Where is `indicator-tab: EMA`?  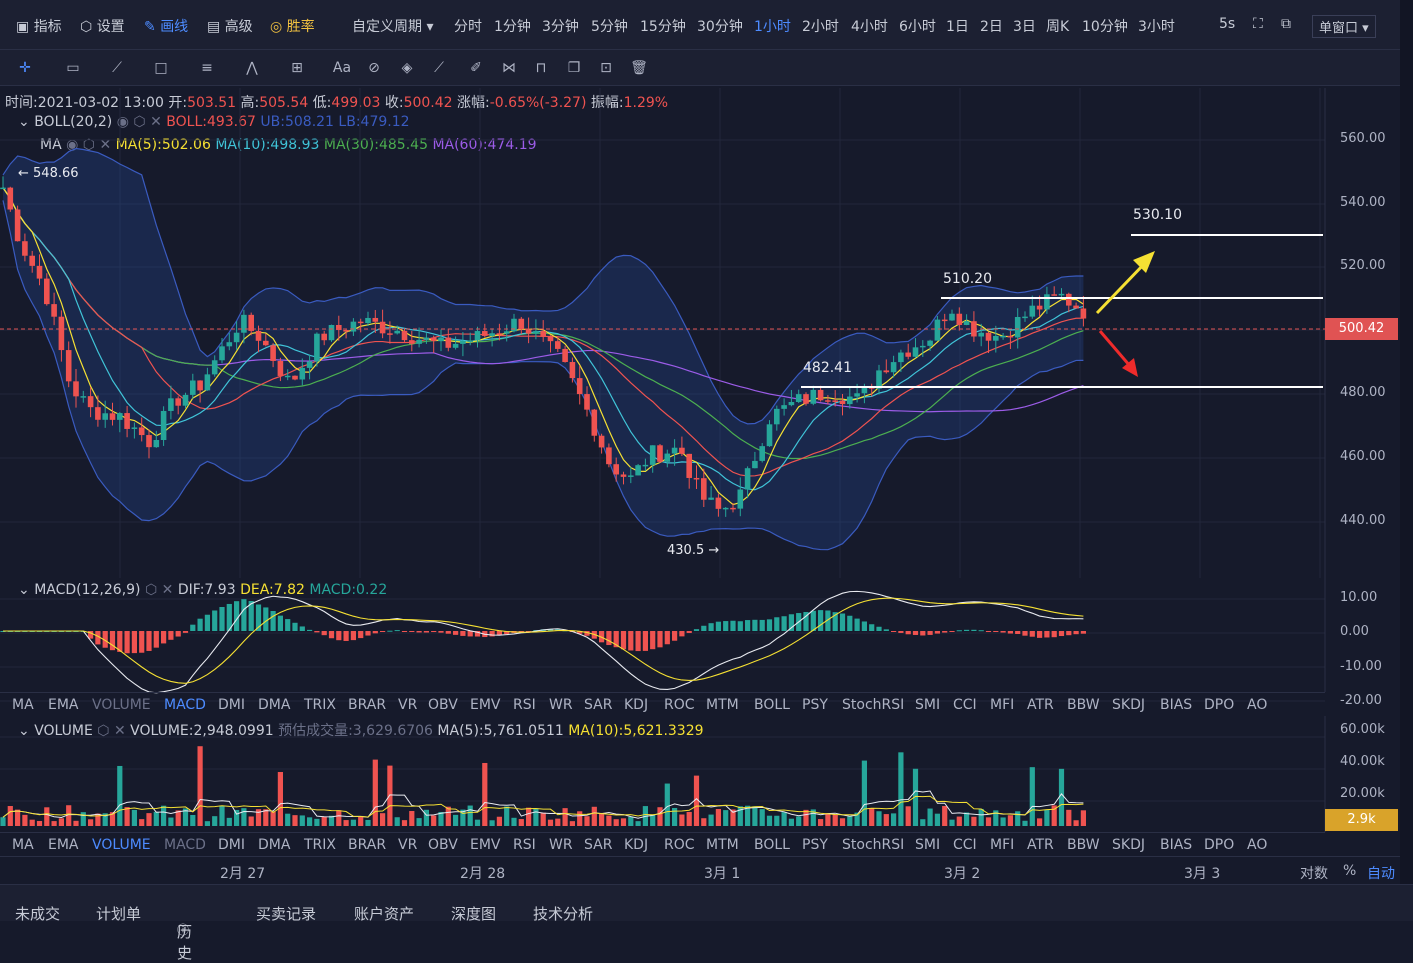
indicator-tab: EMA is located at coordinates (63, 705).